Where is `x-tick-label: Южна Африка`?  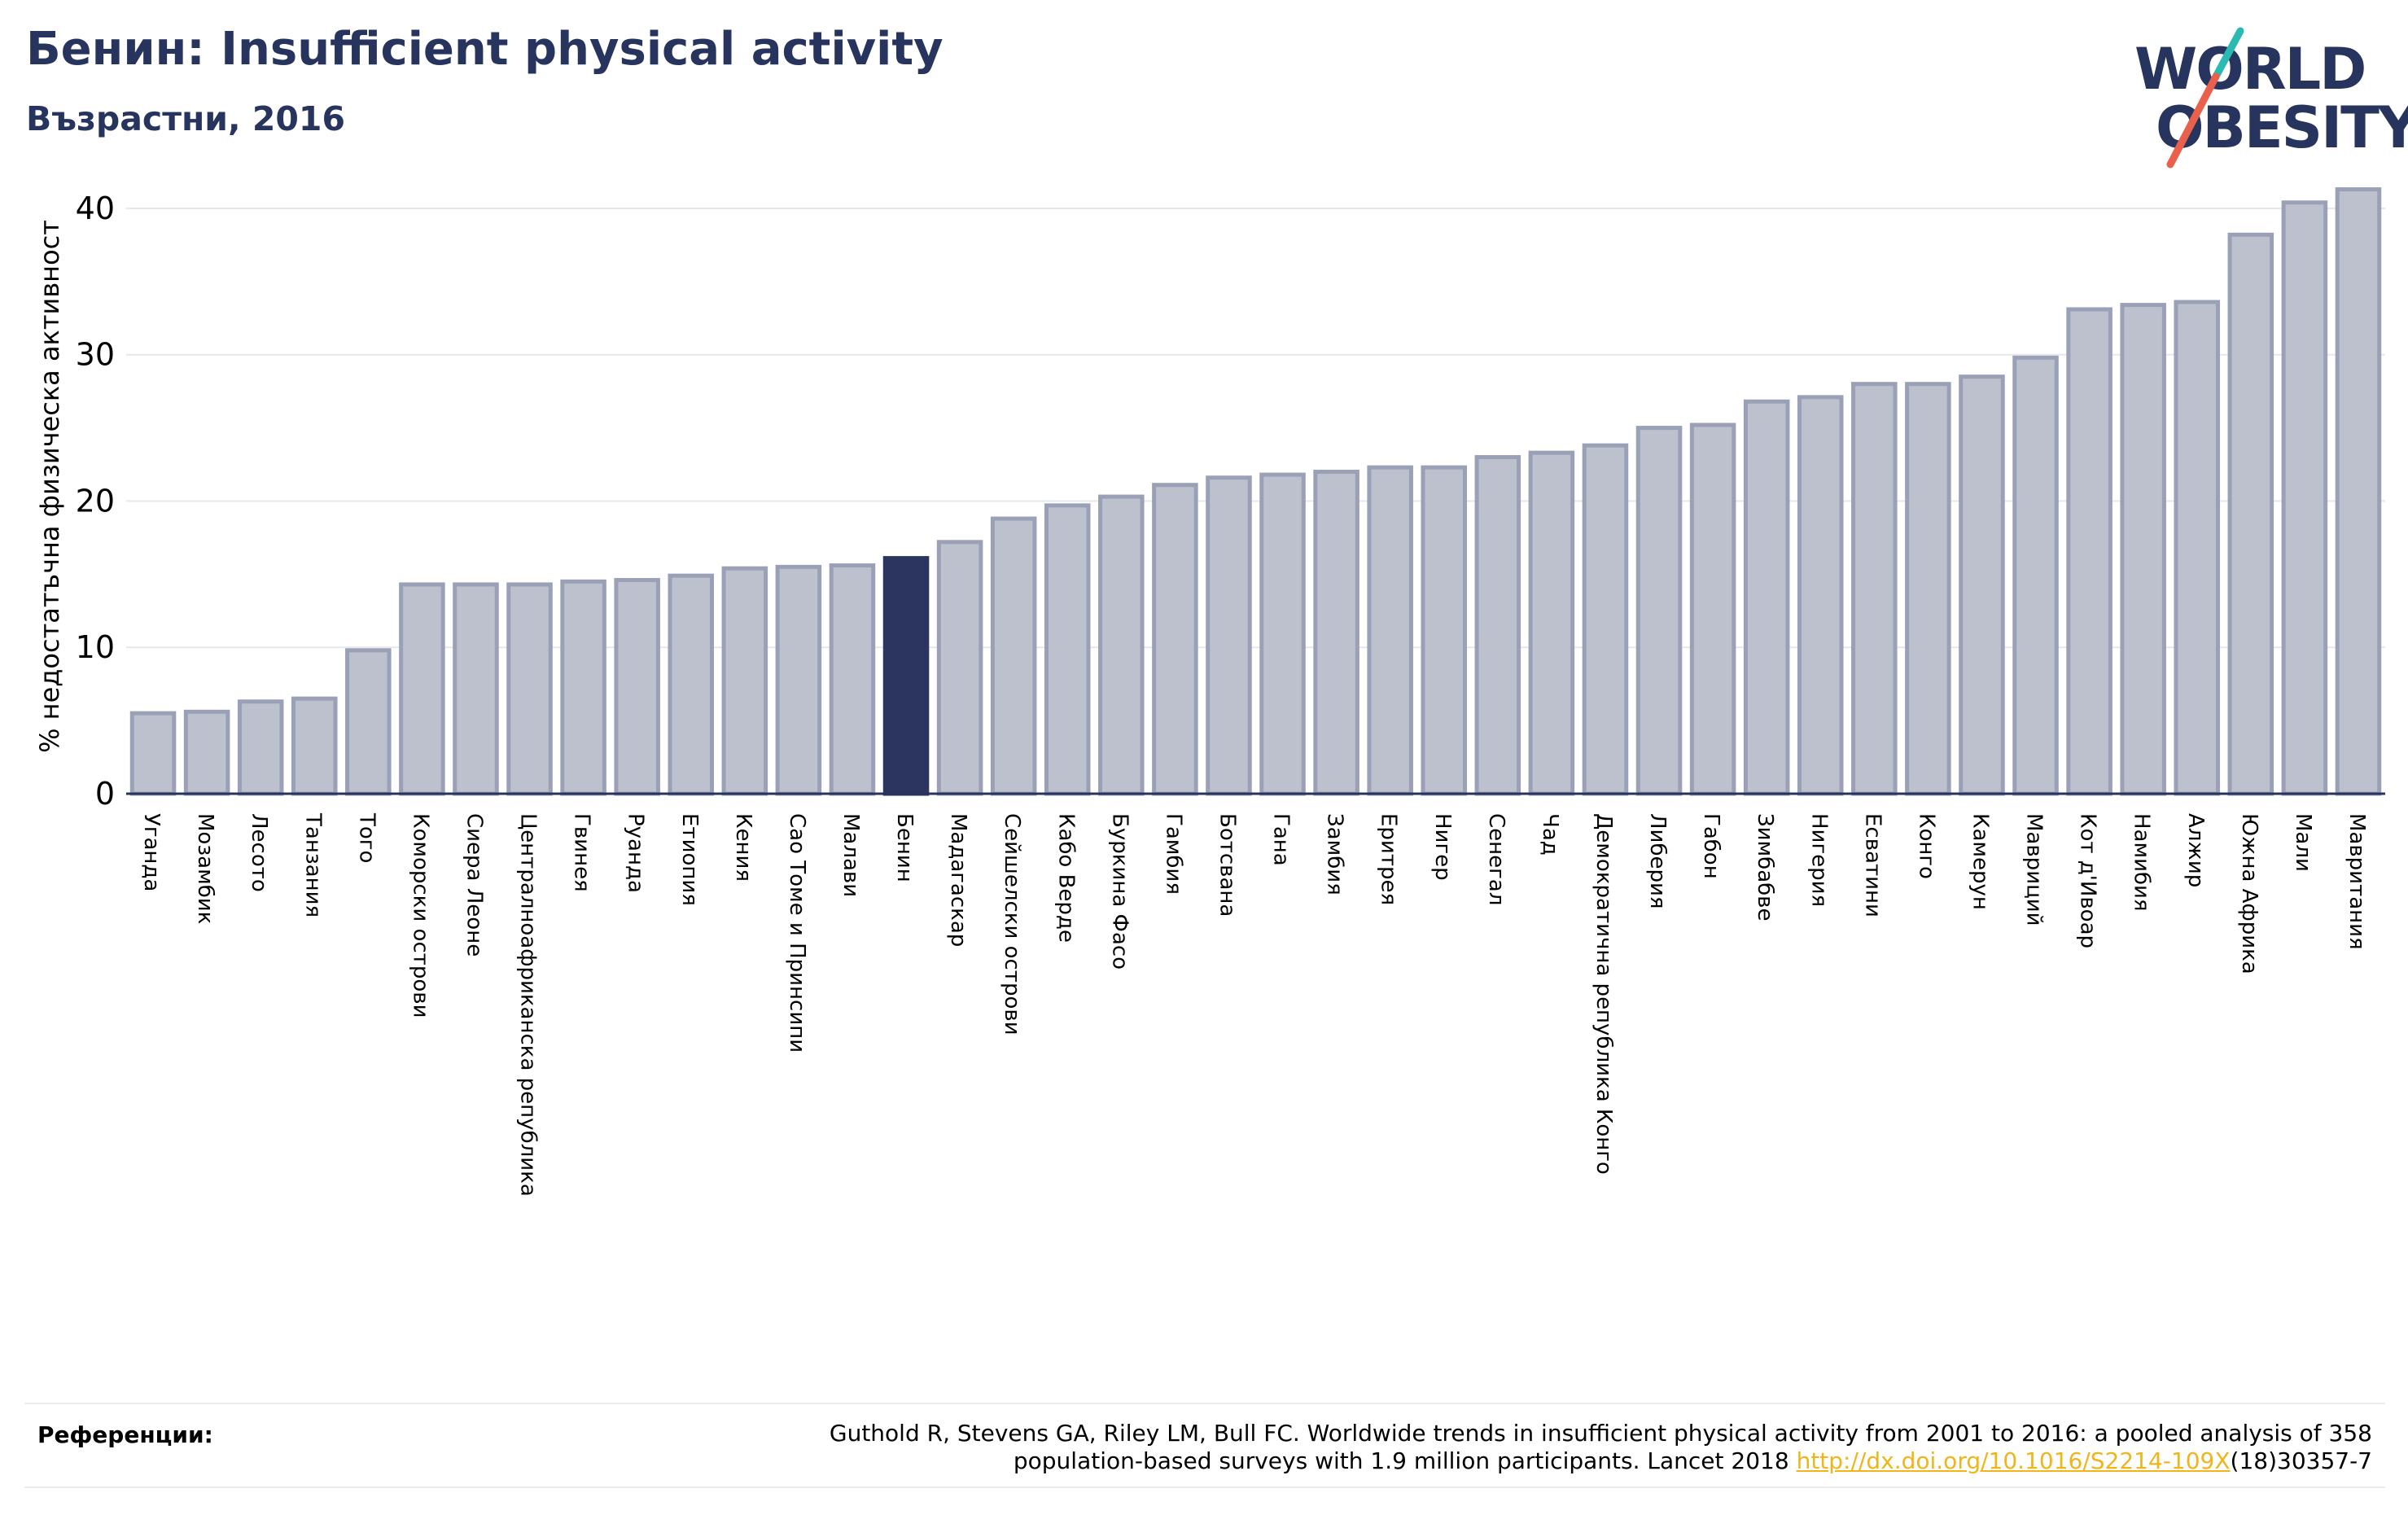 x-tick-label: Южна Африка is located at coordinates (2249, 894).